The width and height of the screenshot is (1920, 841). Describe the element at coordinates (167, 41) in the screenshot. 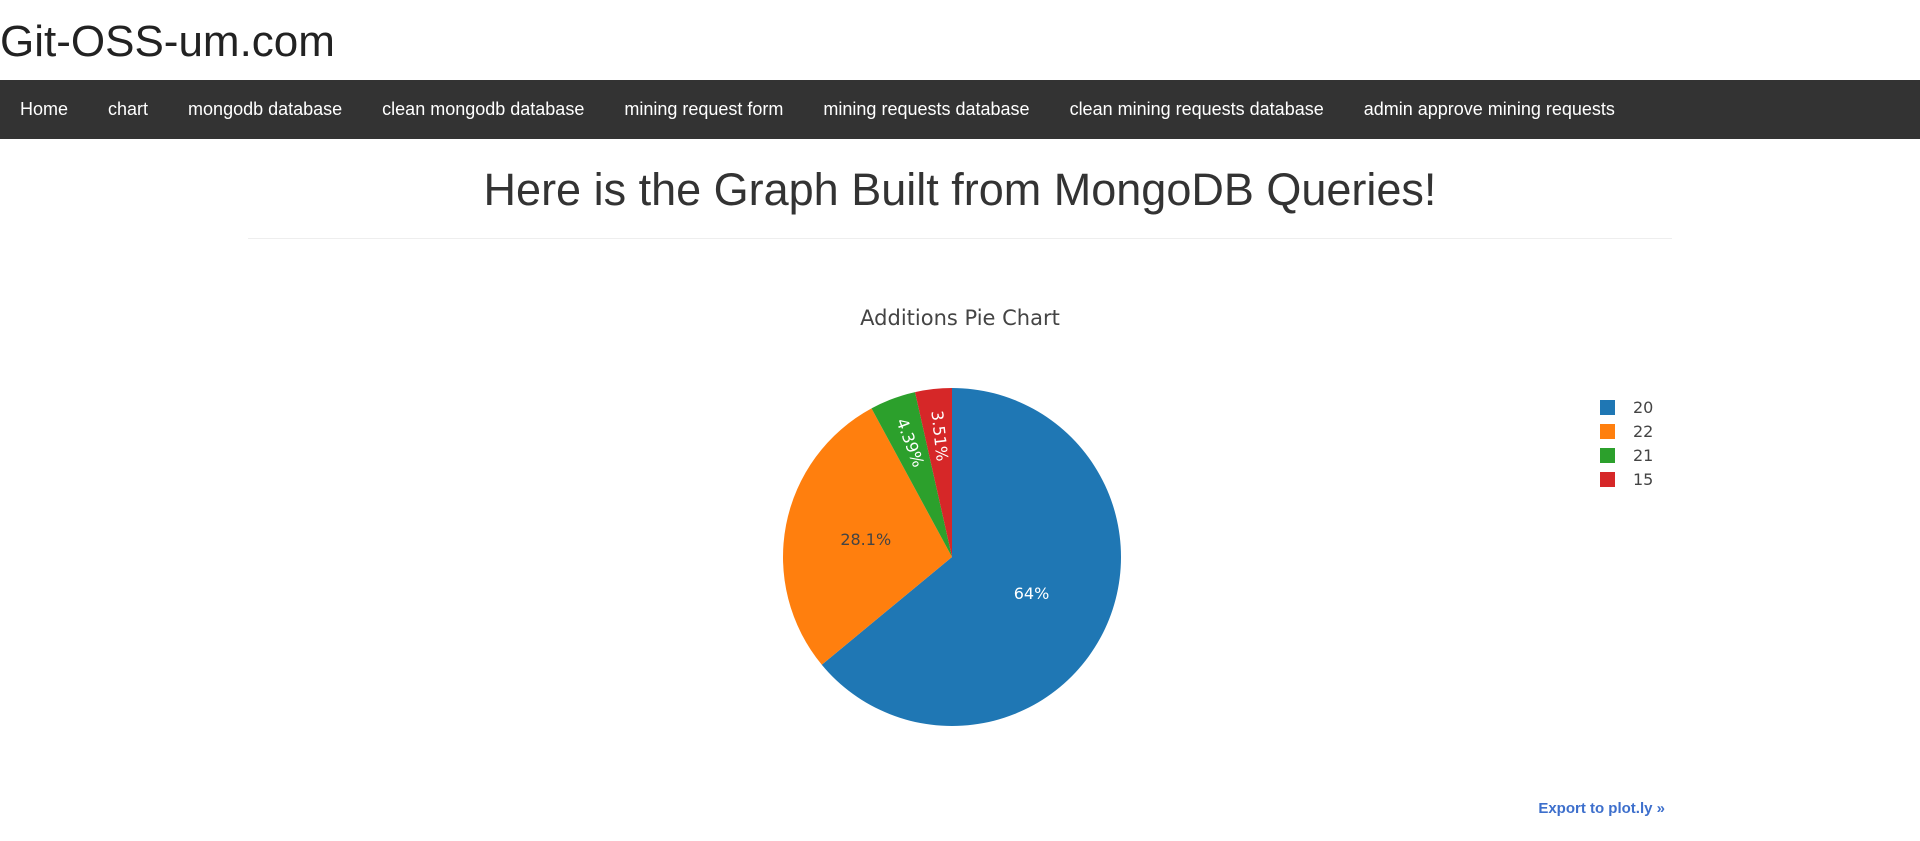

I see `site-title: Git-OSS-um.com` at that location.